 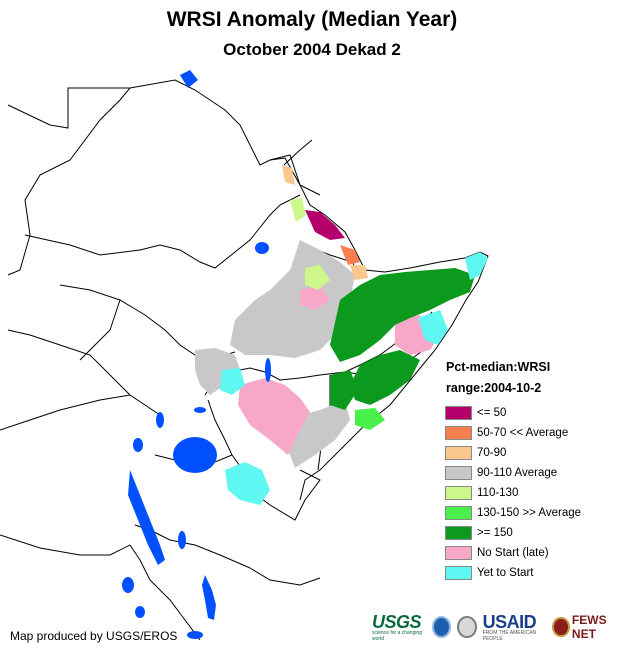 I want to click on noaa-logo-icon, so click(x=441, y=627).